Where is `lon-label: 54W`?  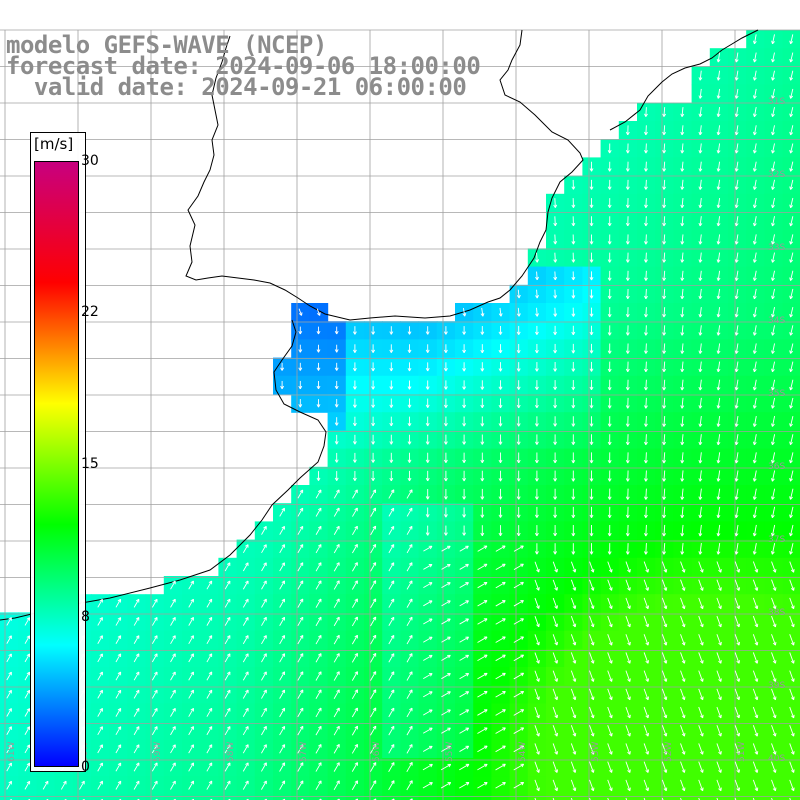 lon-label: 54W is located at coordinates (523, 752).